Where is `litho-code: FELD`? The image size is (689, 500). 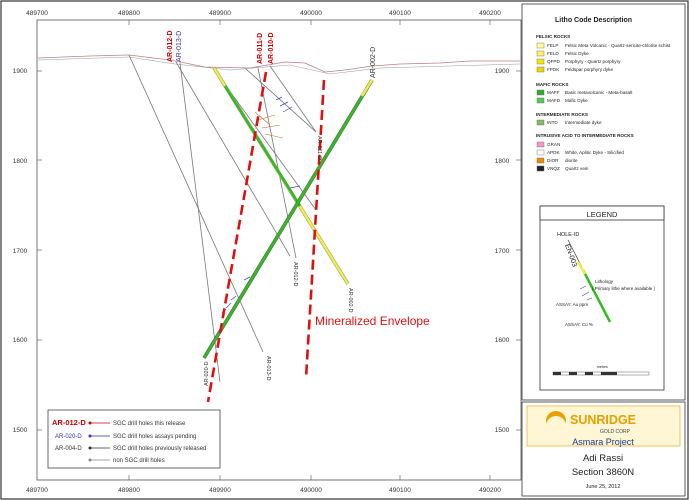 litho-code: FELD is located at coordinates (553, 53).